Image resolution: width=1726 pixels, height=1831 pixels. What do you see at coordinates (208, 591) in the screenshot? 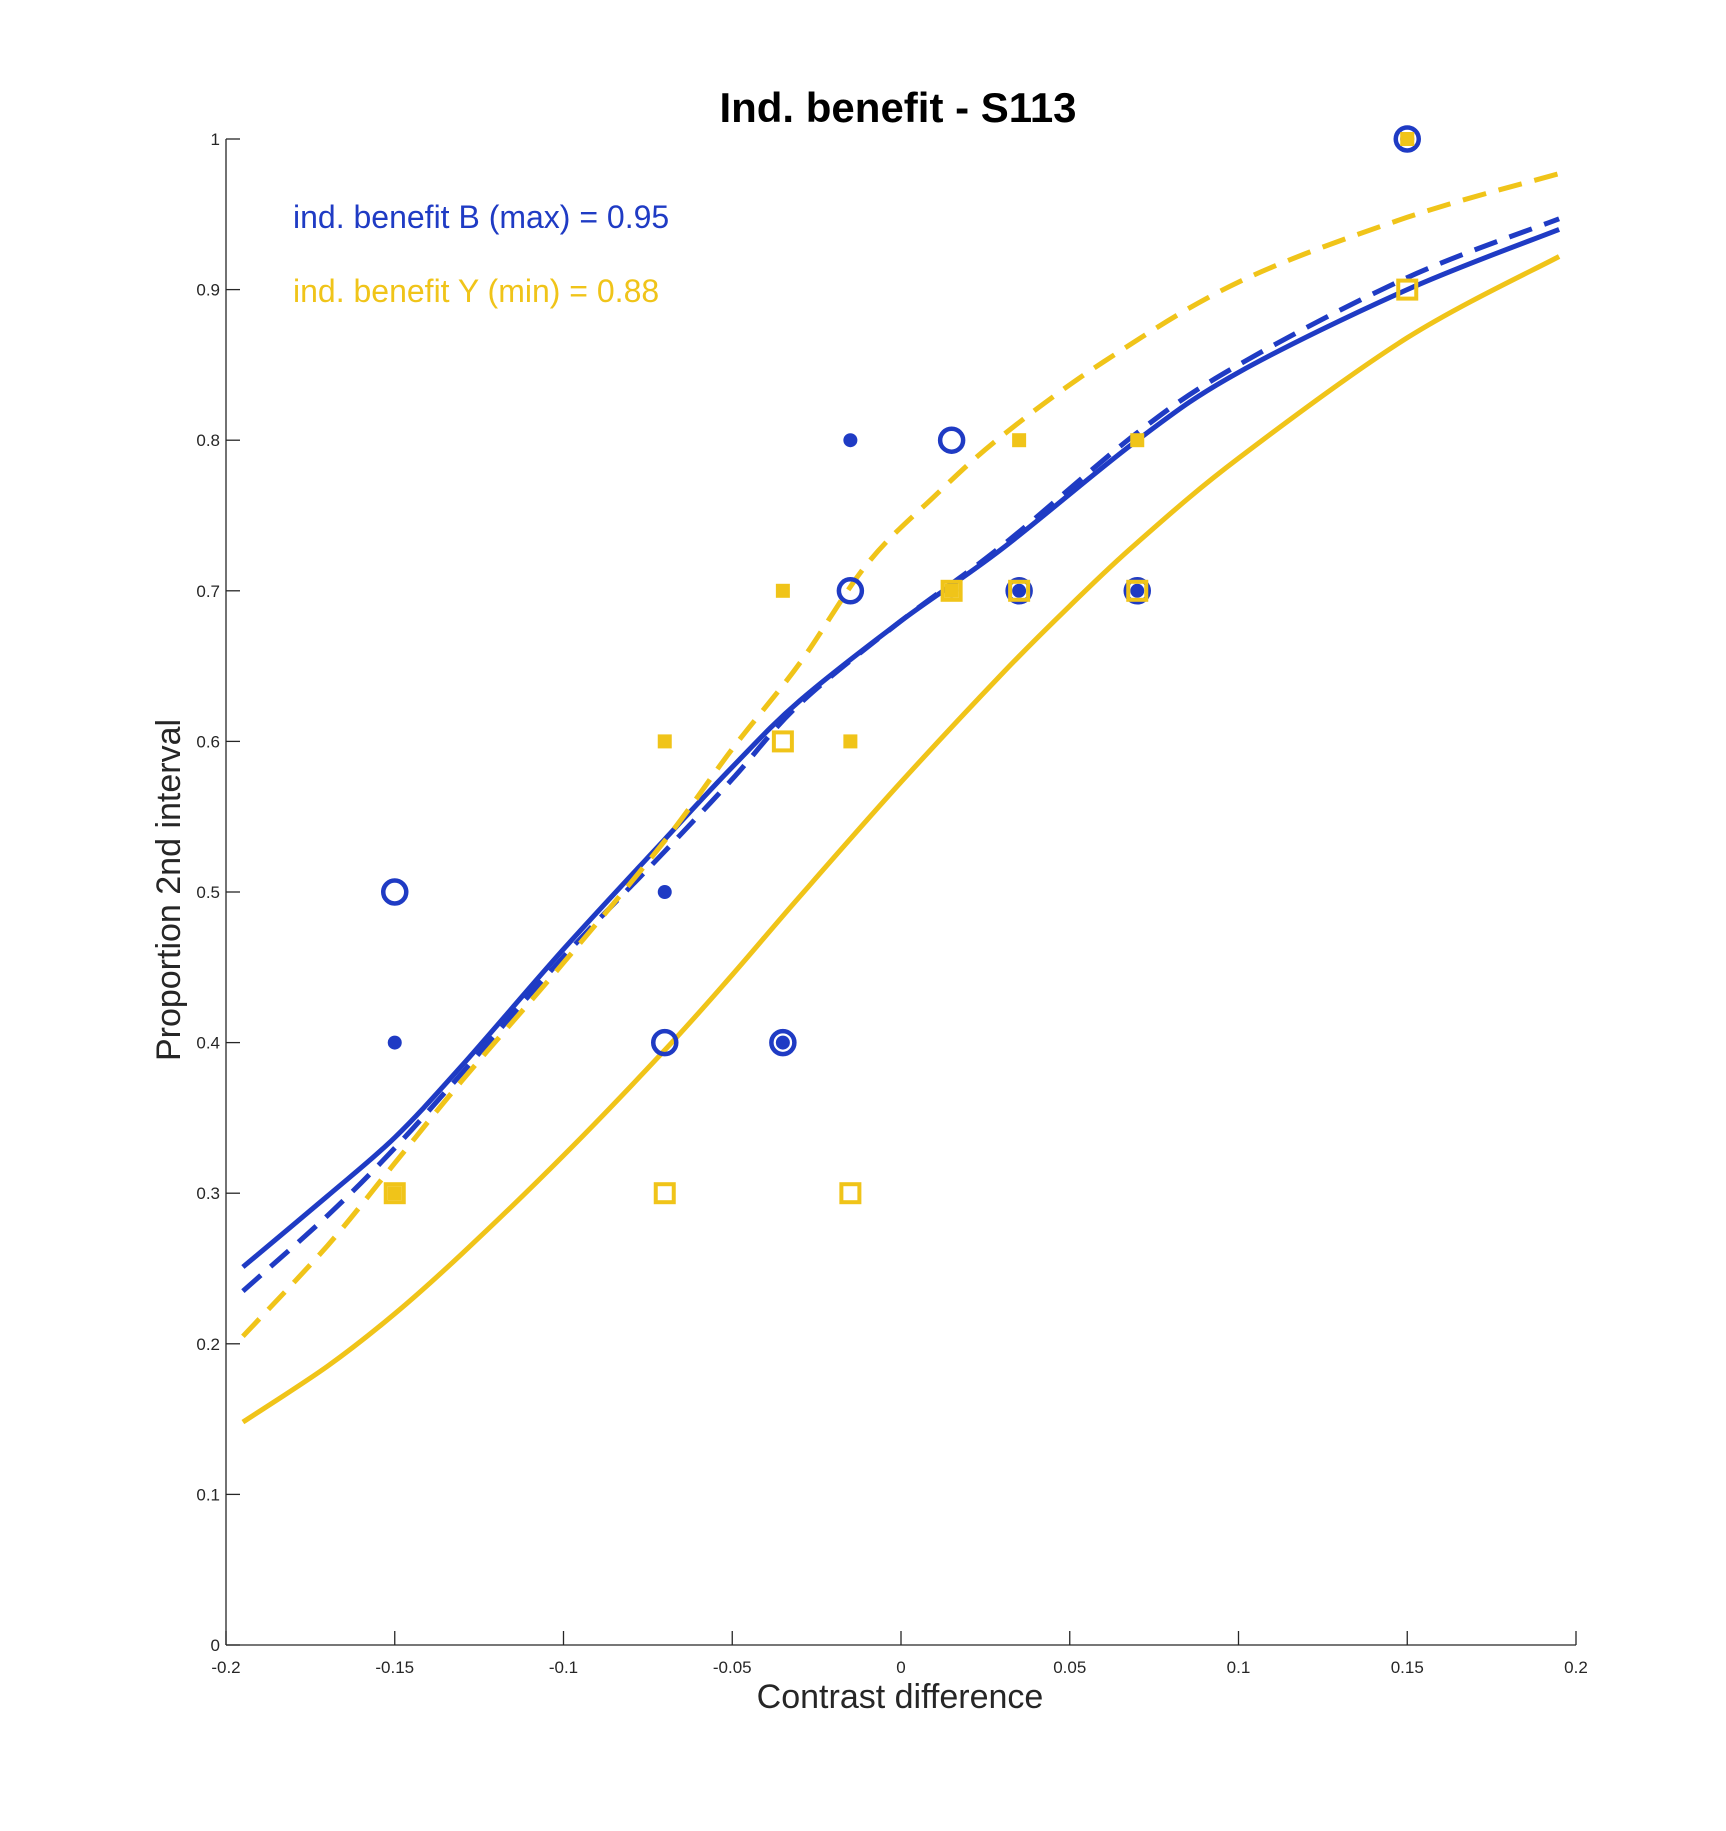
I see `y-tick-label: 0.7` at bounding box center [208, 591].